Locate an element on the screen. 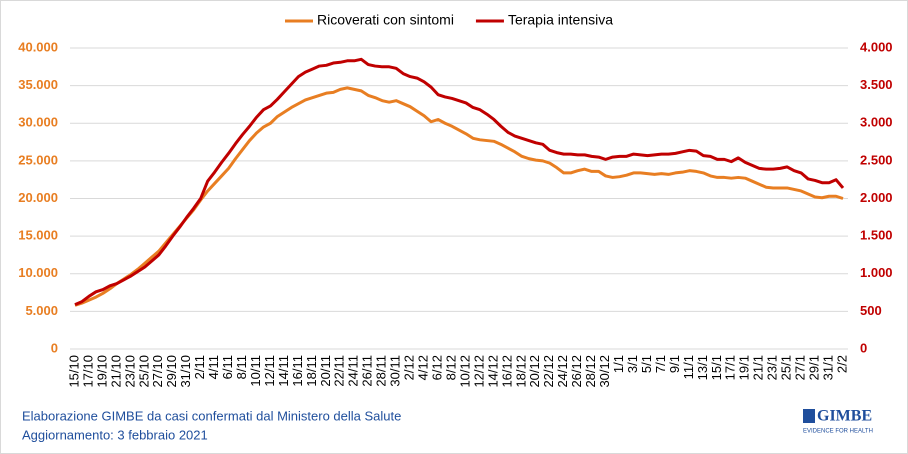 The image size is (908, 454). x-tick-label: 8/11 is located at coordinates (241, 367).